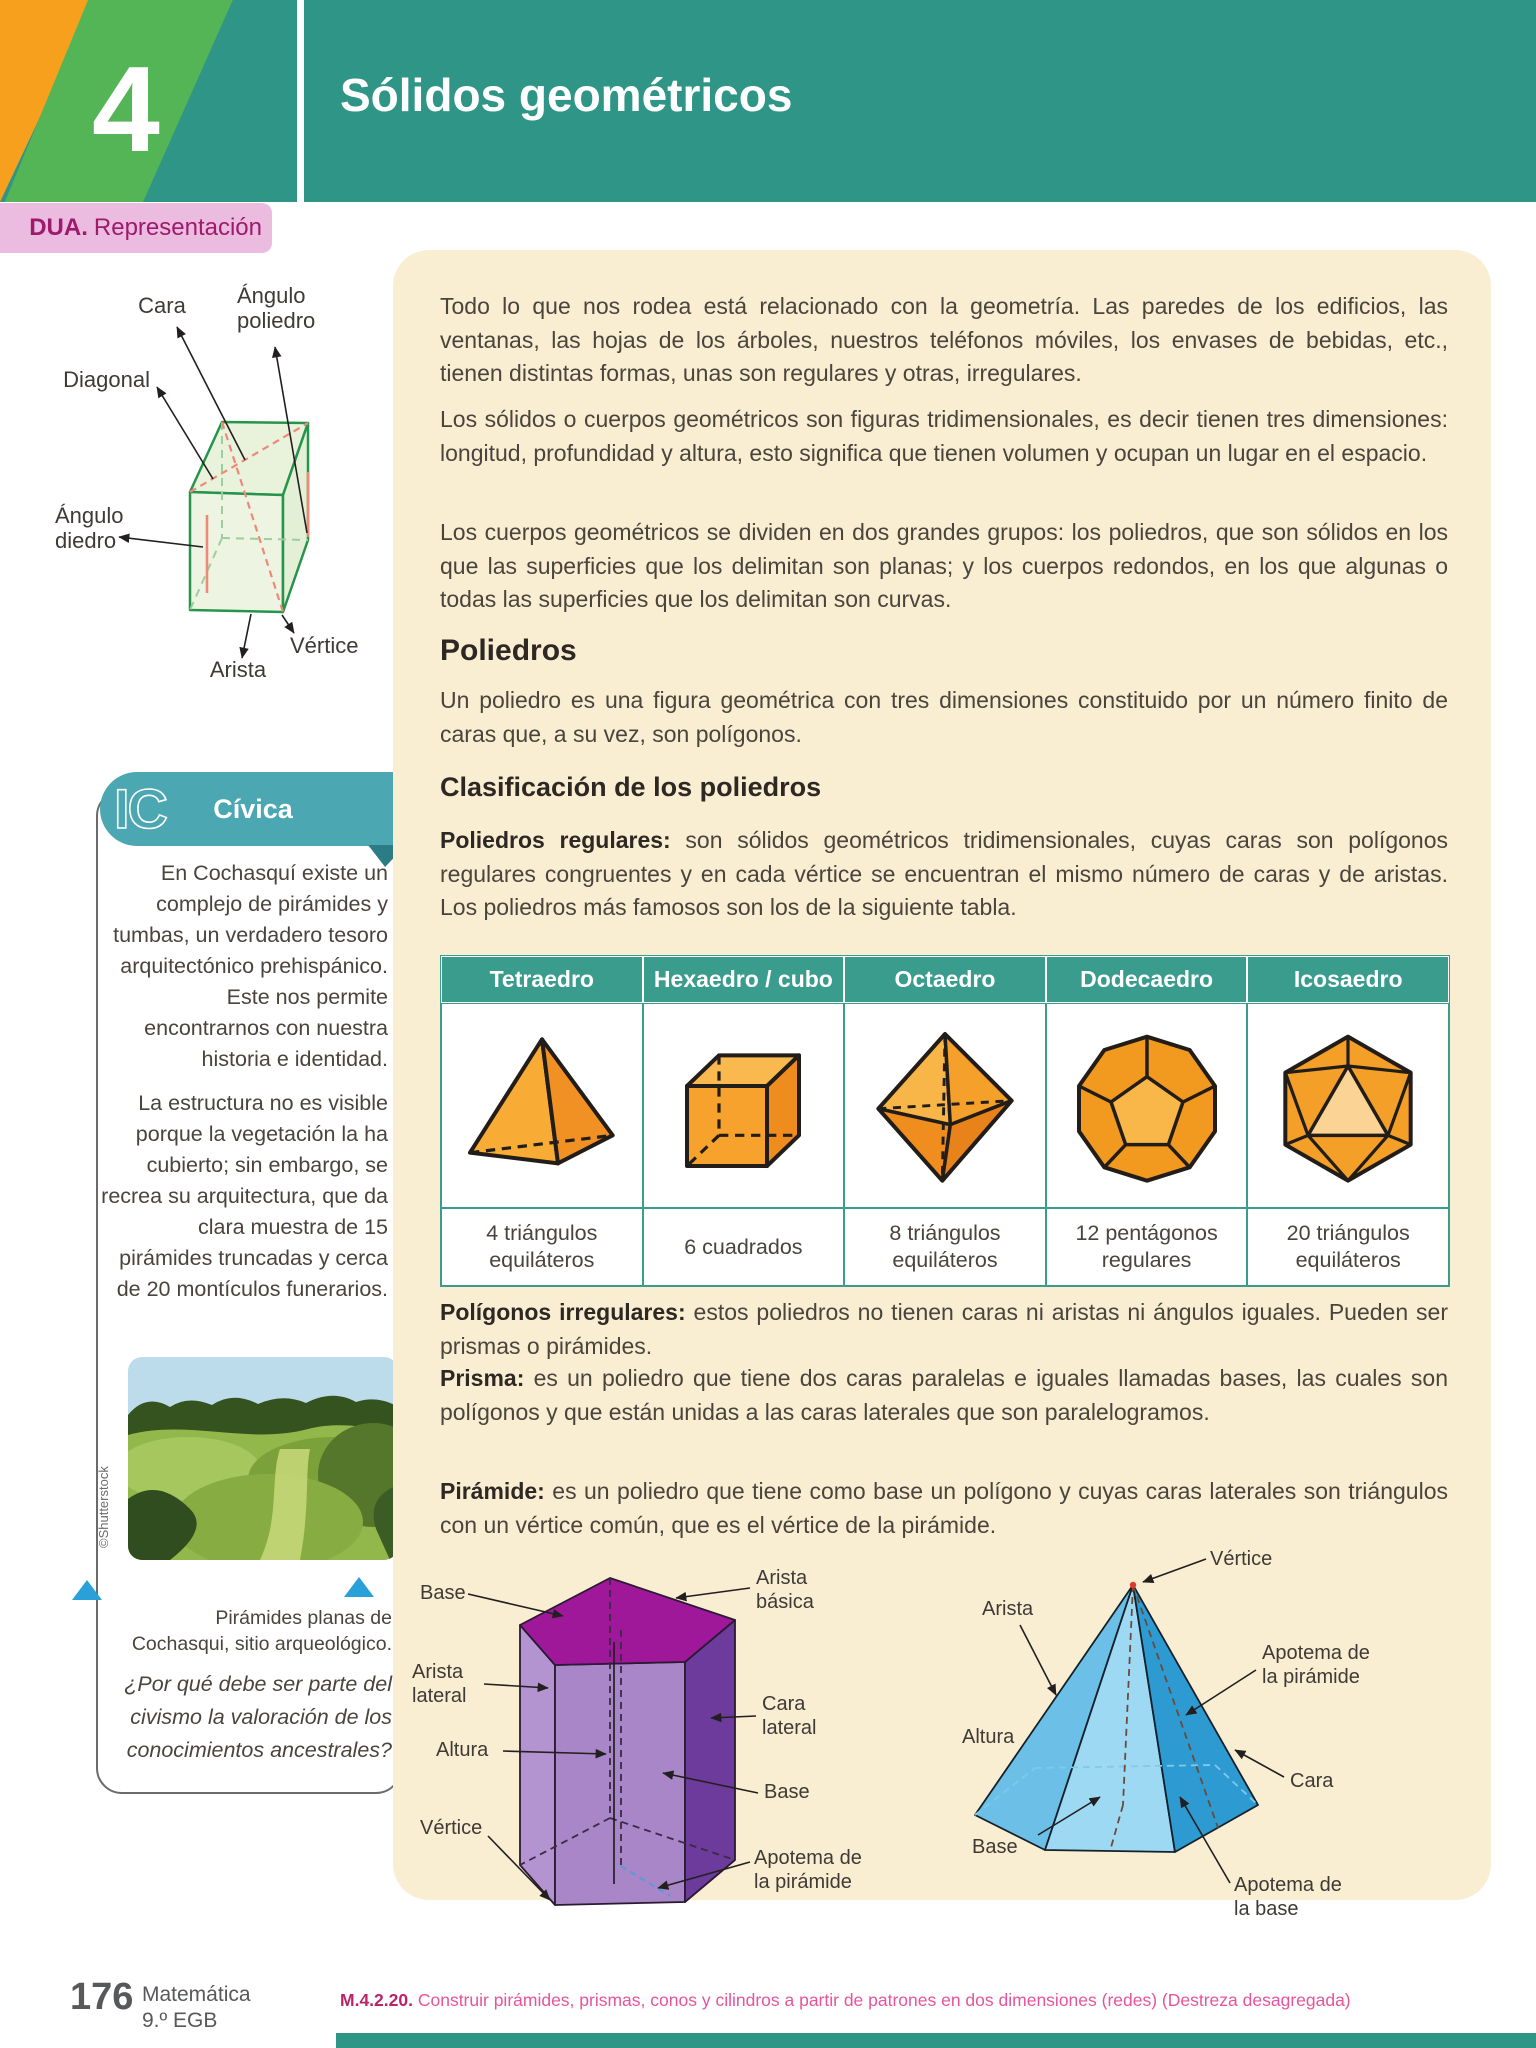  I want to click on prism-label-cara-lateral-1: Cara, so click(784, 1704).